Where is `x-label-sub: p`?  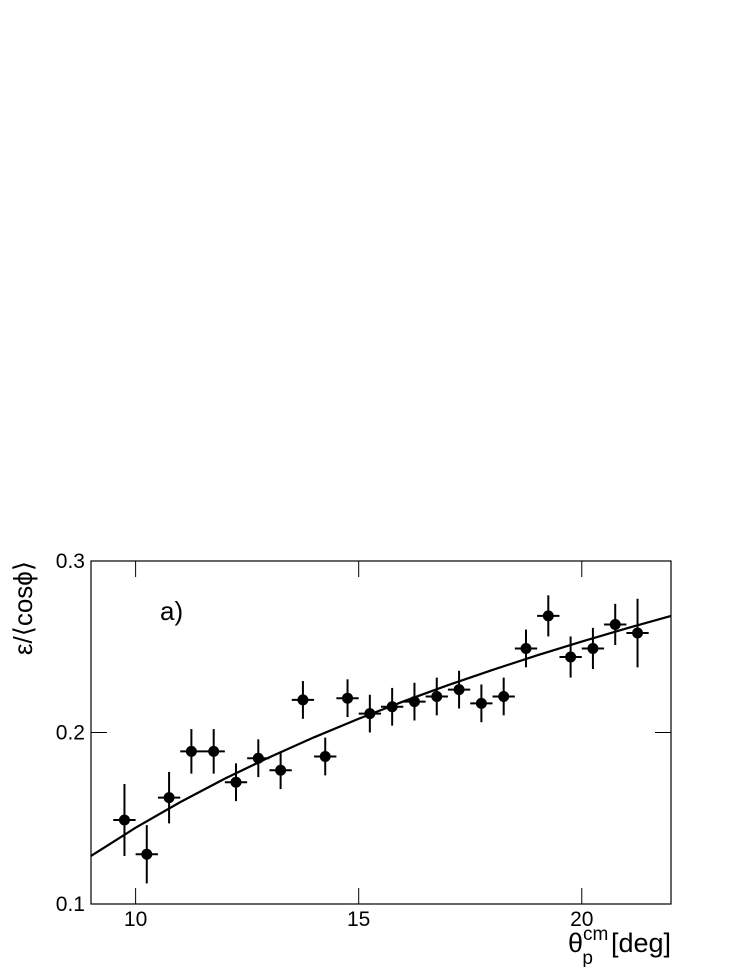
x-label-sub: p is located at coordinates (587, 957).